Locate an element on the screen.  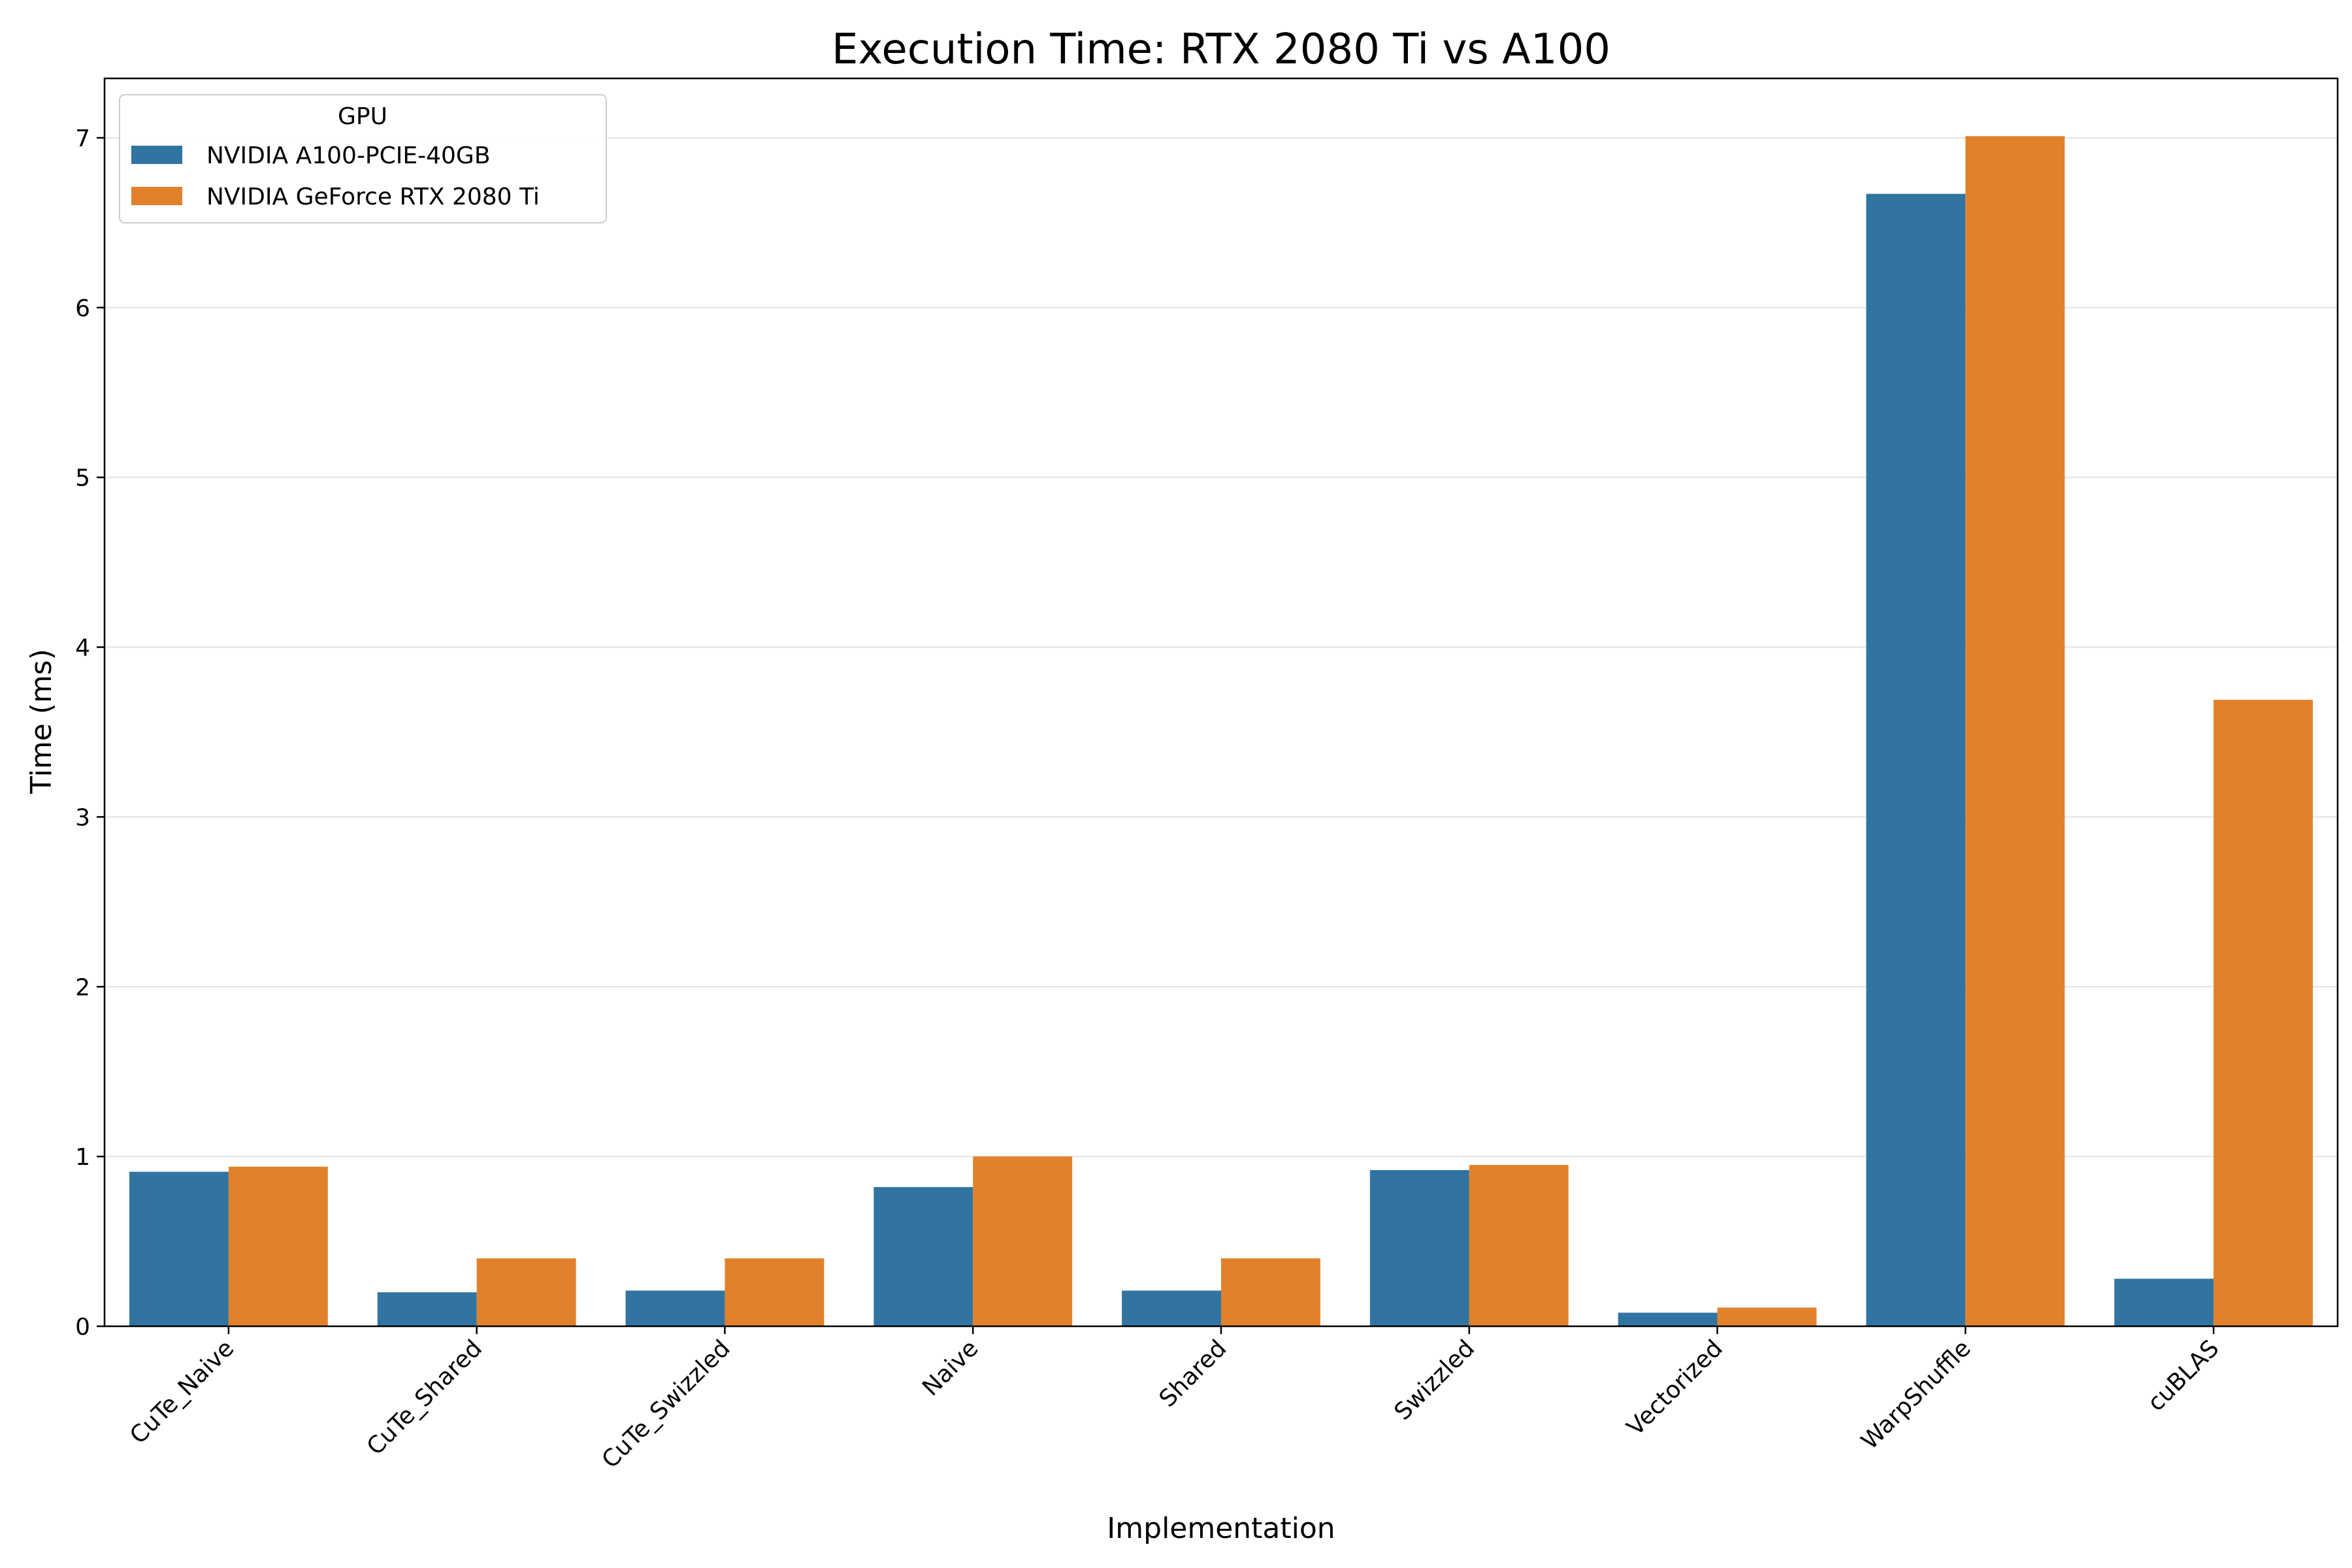
x-axis-title: Implementation is located at coordinates (1221, 1528).